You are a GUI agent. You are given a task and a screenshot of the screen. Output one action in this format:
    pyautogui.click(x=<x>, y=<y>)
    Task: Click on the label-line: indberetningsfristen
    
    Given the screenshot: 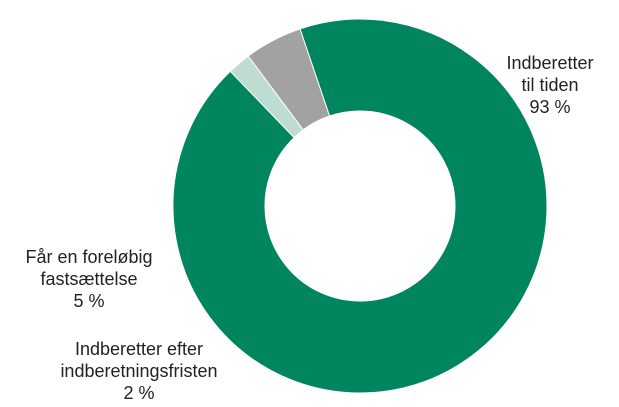 What is the action you would take?
    pyautogui.click(x=139, y=371)
    